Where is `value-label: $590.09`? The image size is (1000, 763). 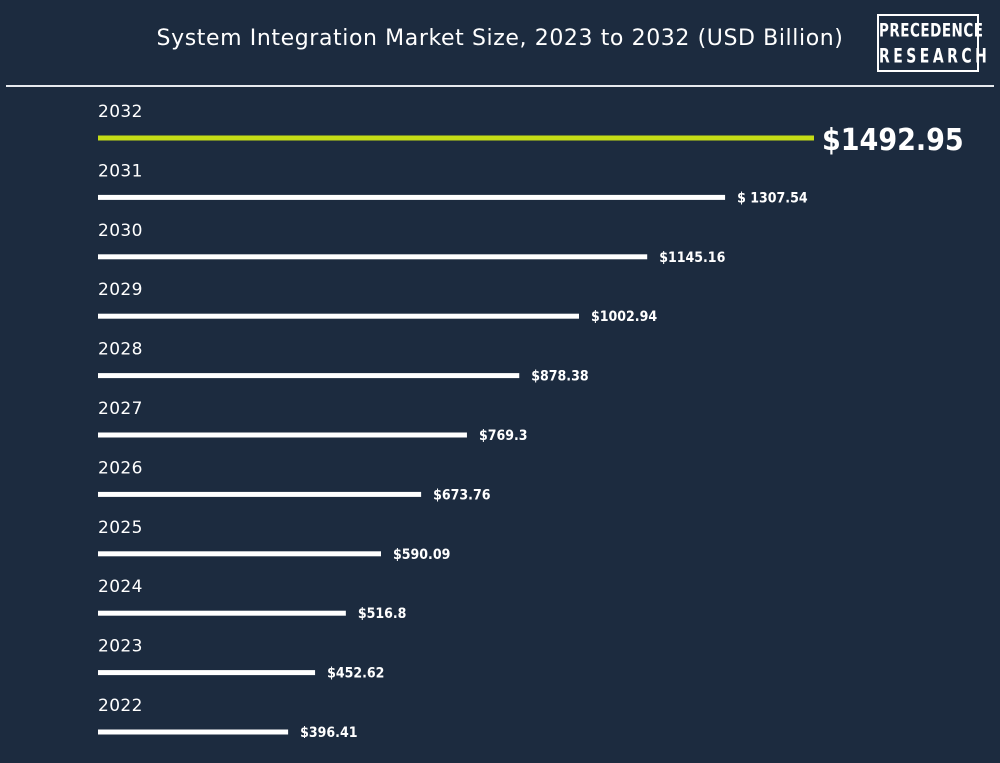
value-label: $590.09 is located at coordinates (421, 555).